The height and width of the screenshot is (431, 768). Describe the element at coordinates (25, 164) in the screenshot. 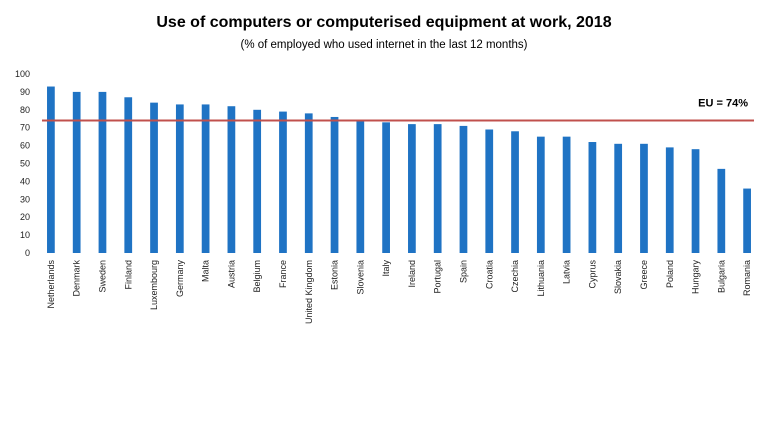

I see `y-tick-label: 50` at that location.